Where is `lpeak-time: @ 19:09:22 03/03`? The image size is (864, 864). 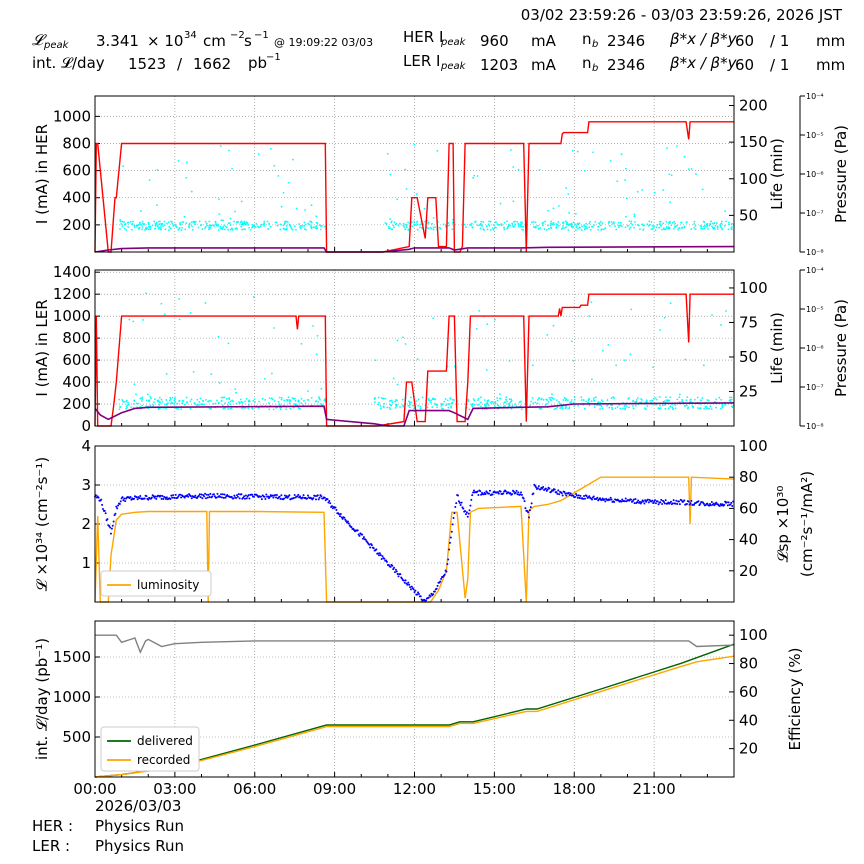
lpeak-time: @ 19:09:22 03/03 is located at coordinates (323, 42).